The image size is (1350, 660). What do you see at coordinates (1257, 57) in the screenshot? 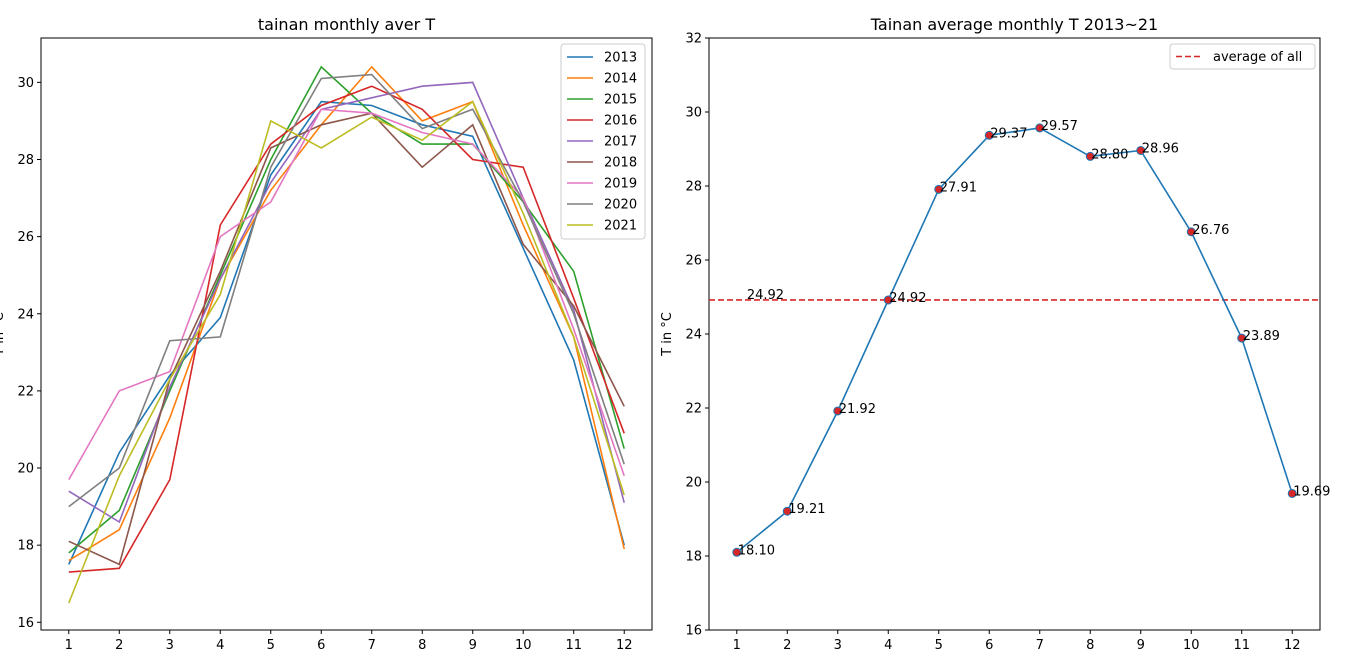
I see `legend-label-average: average of all` at bounding box center [1257, 57].